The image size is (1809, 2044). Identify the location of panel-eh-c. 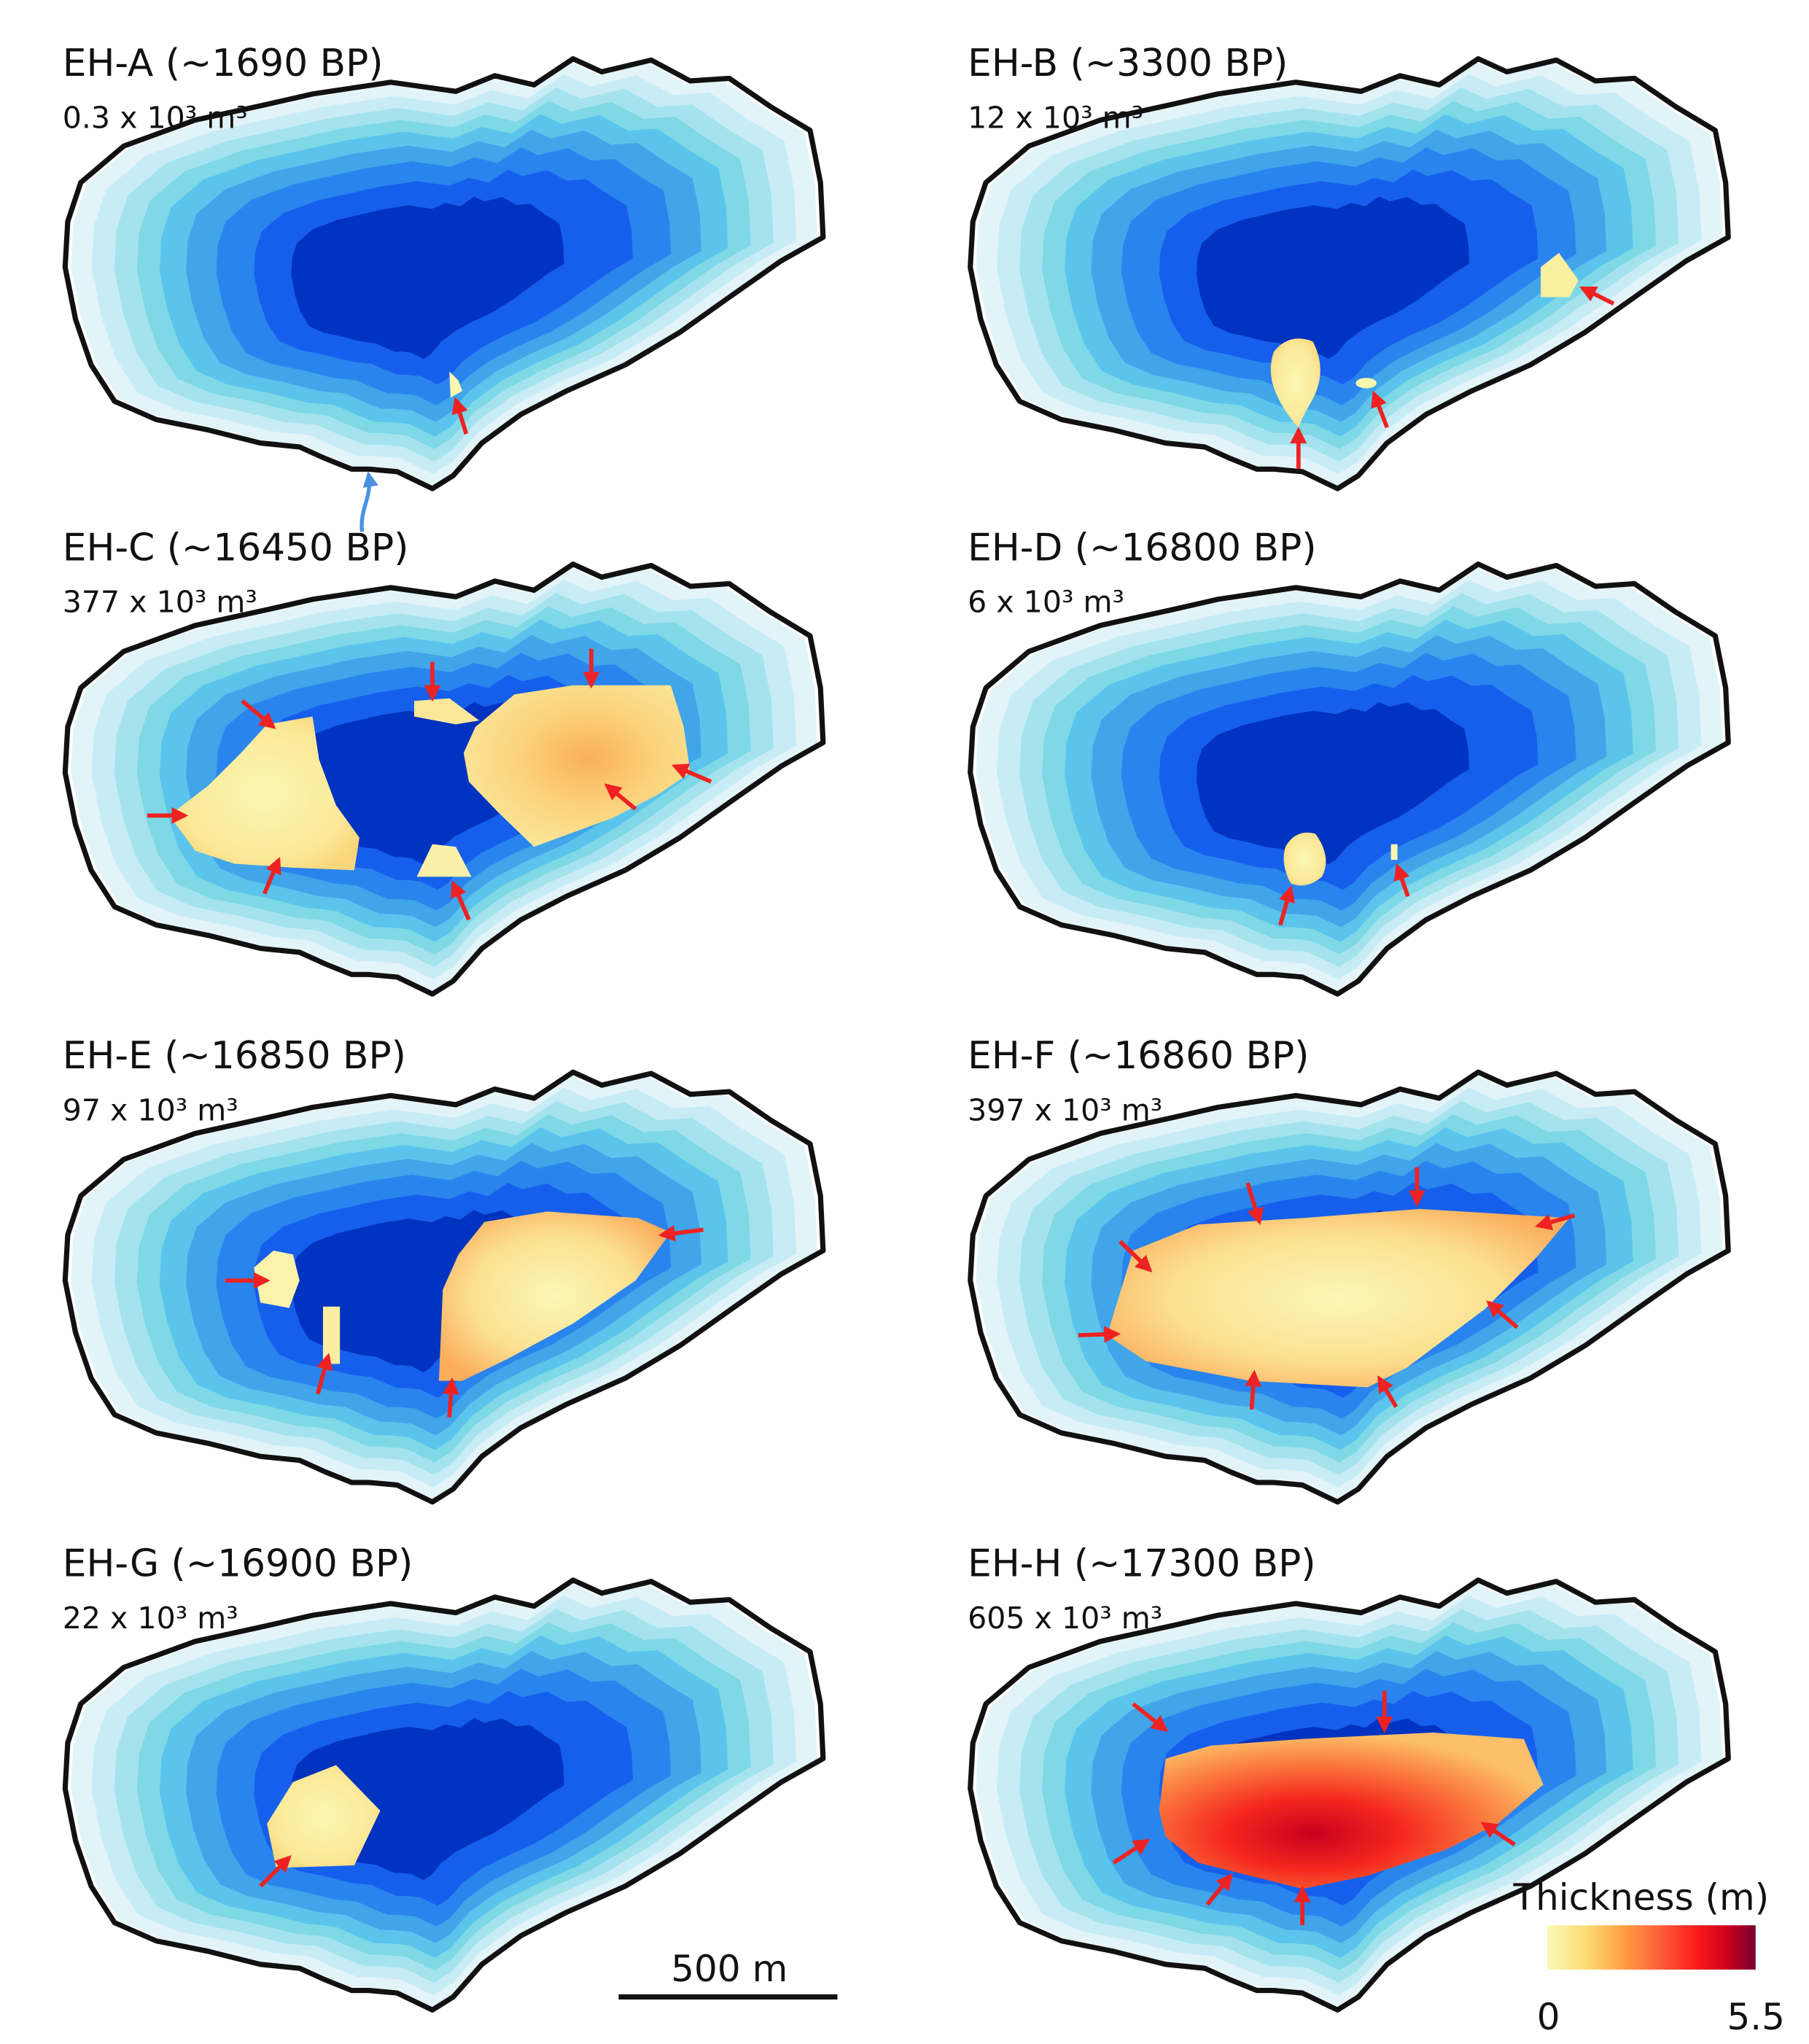
(444, 779).